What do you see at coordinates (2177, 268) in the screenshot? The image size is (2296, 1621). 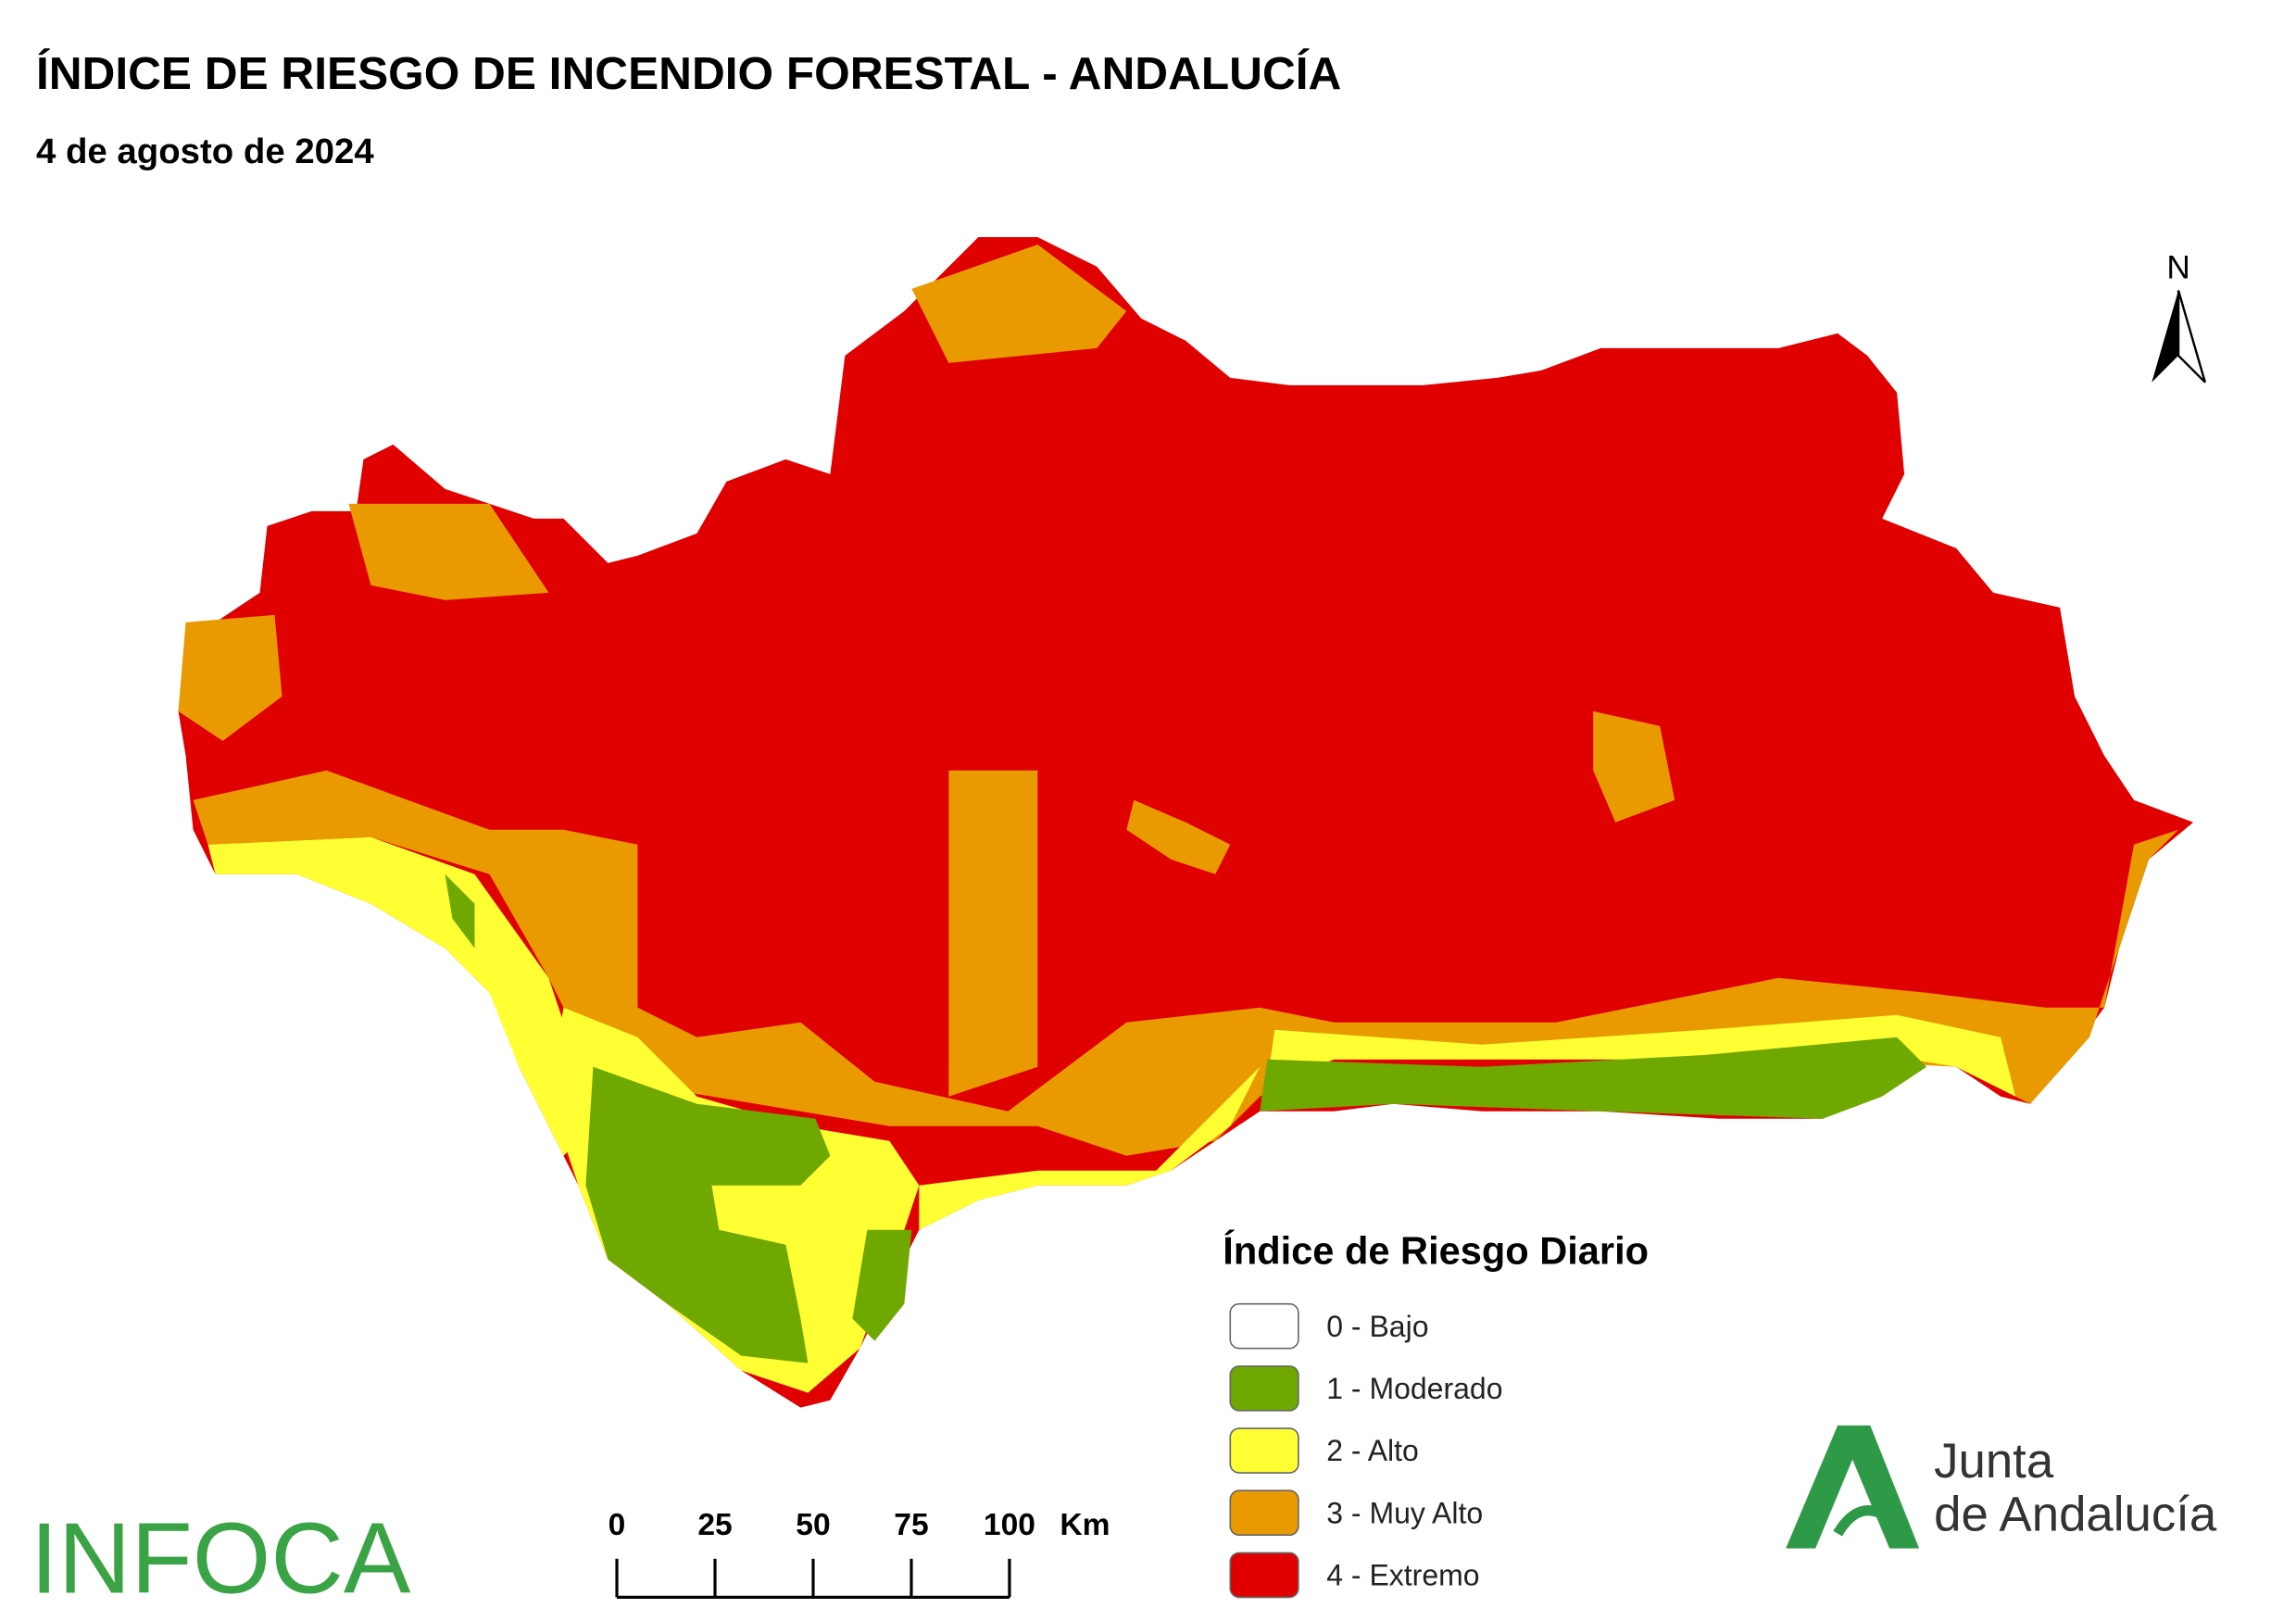 I see `north-label: N` at bounding box center [2177, 268].